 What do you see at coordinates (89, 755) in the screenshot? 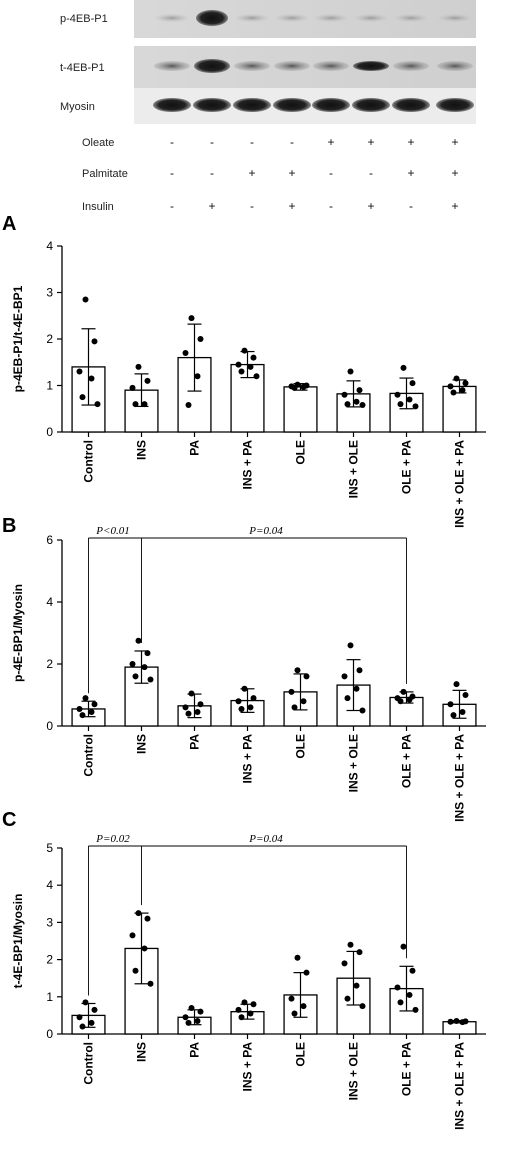
I see `category-label: Control` at bounding box center [89, 755].